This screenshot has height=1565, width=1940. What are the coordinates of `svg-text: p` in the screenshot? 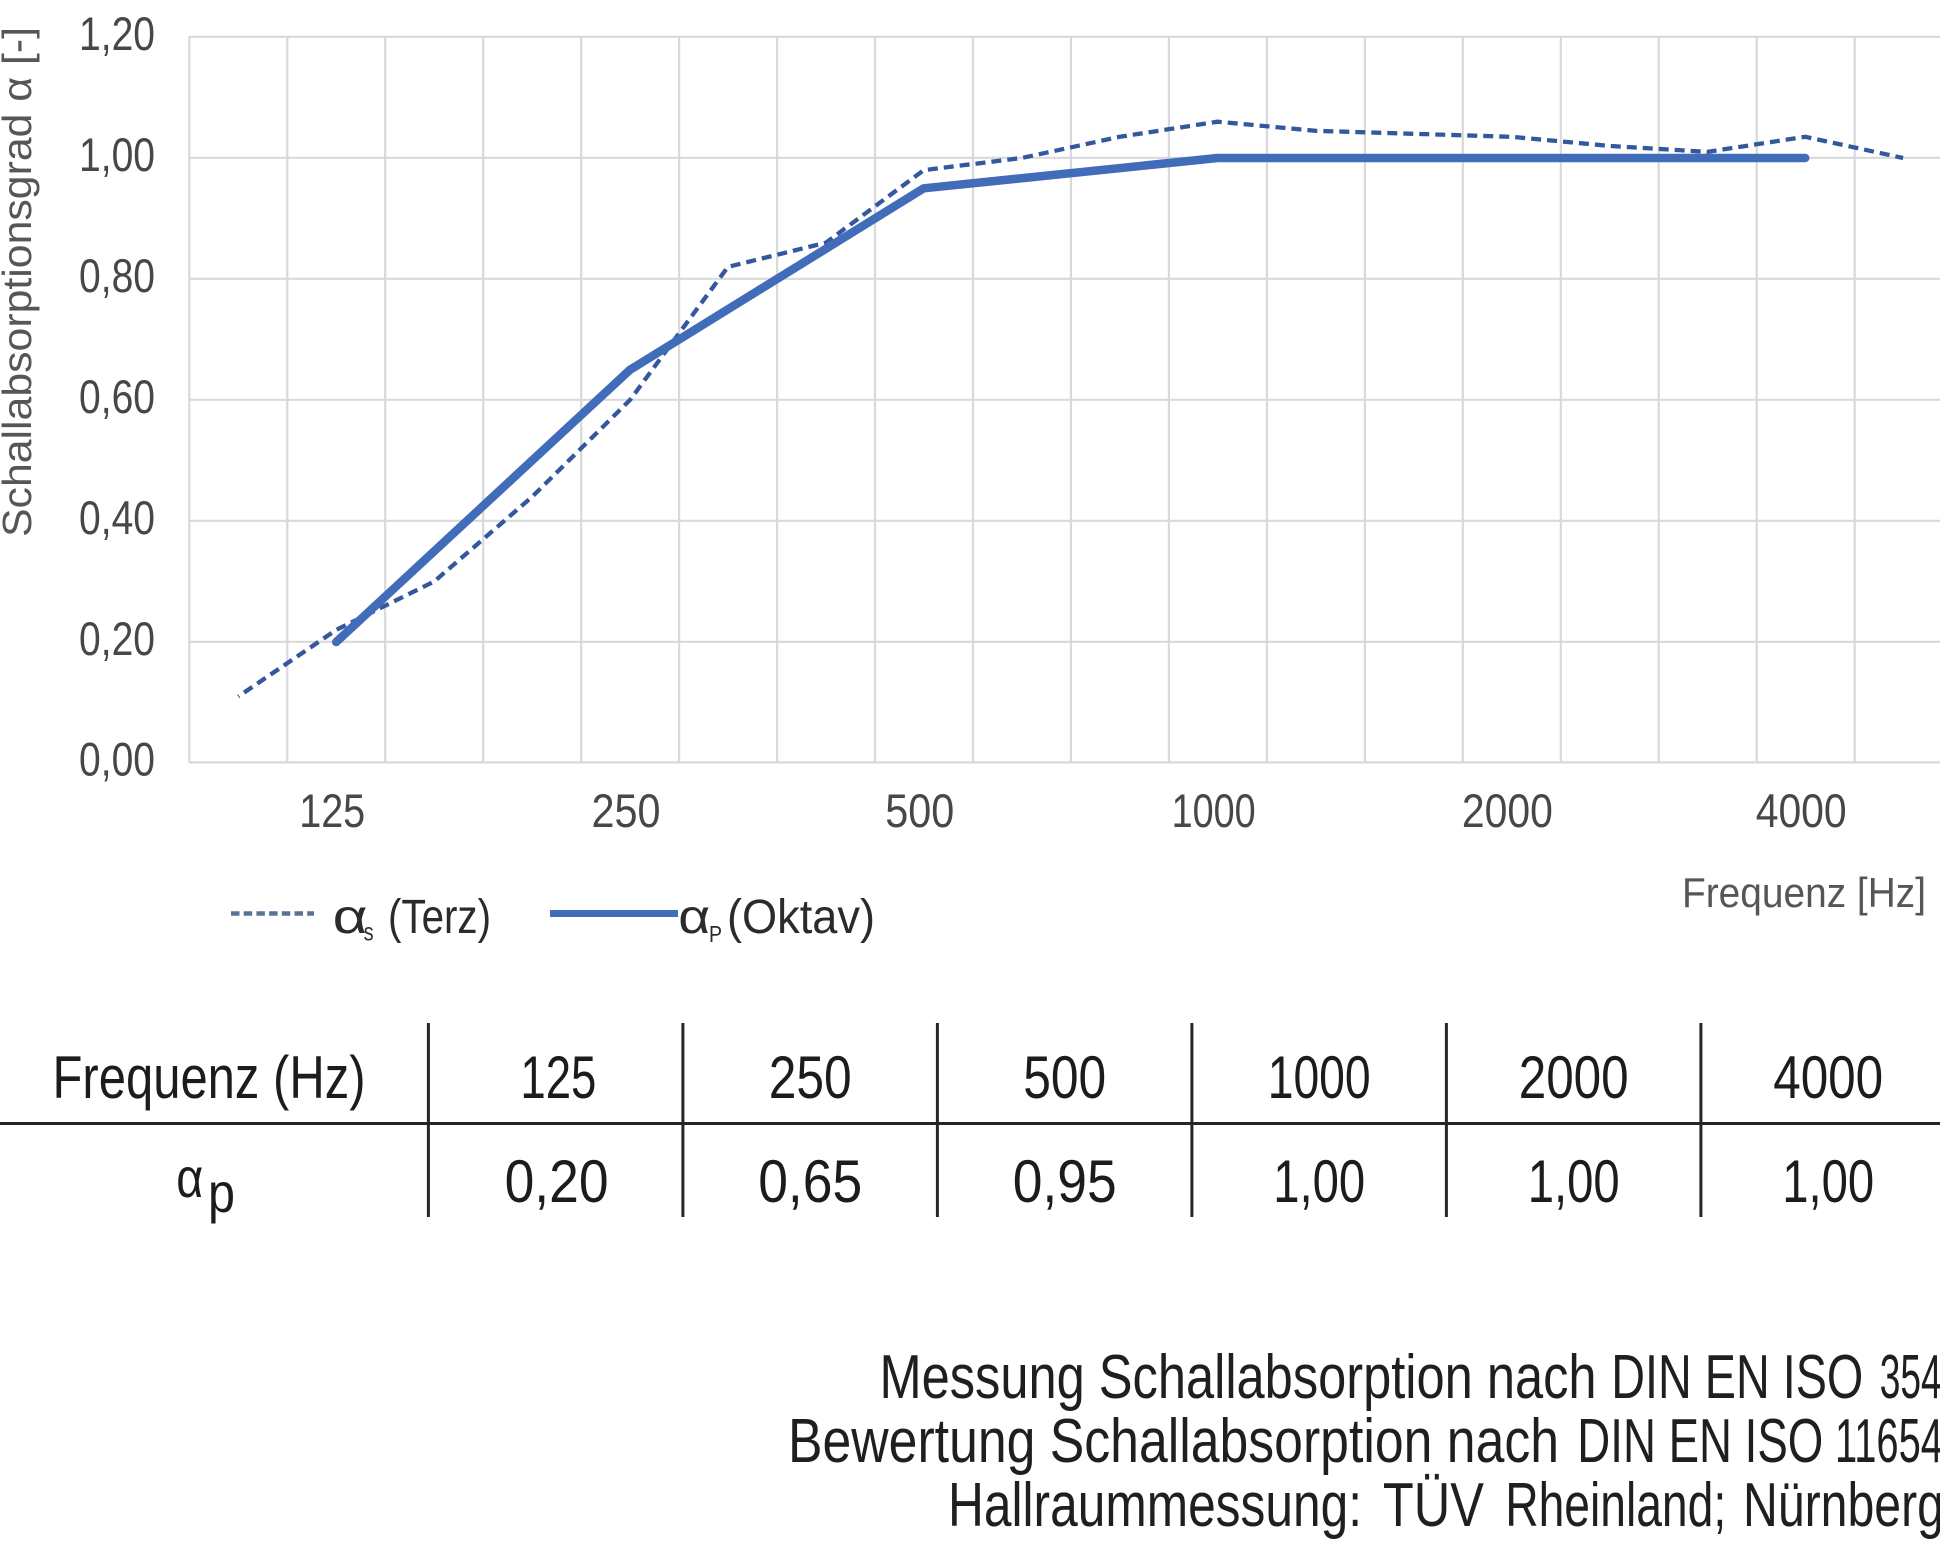 It's located at (221, 1192).